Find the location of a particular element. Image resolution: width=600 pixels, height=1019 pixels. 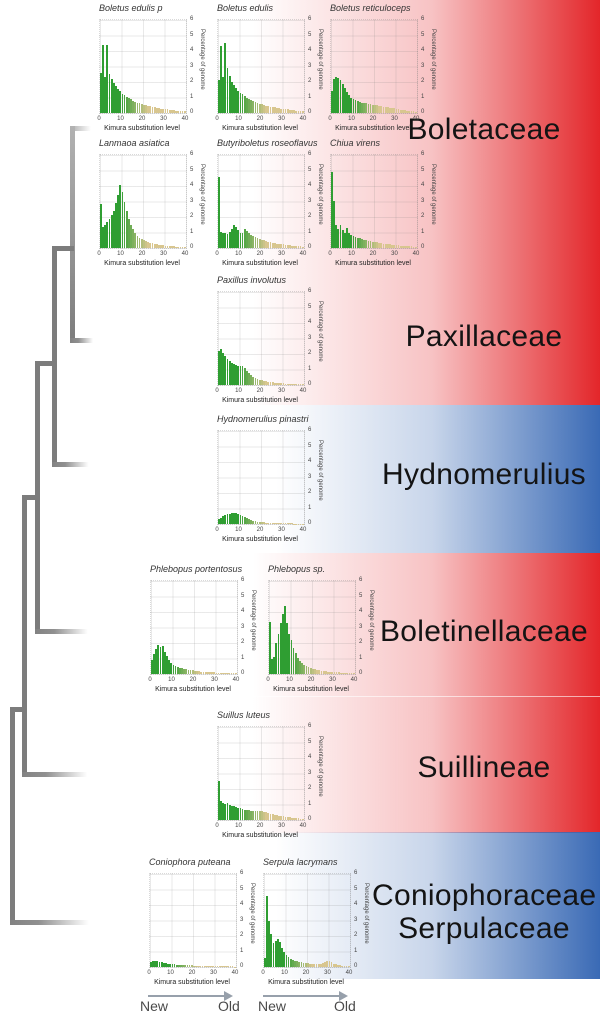

histogram-title: Boletus edulis is located at coordinates (245, 8).